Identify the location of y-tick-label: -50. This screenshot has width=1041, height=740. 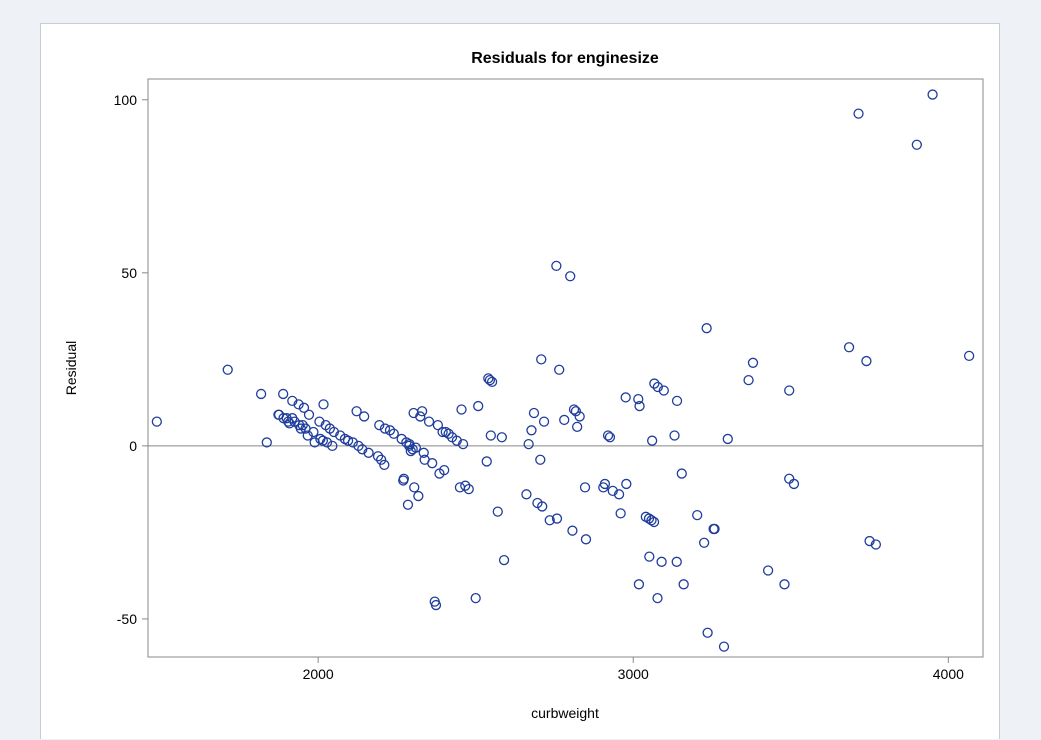
(127, 619).